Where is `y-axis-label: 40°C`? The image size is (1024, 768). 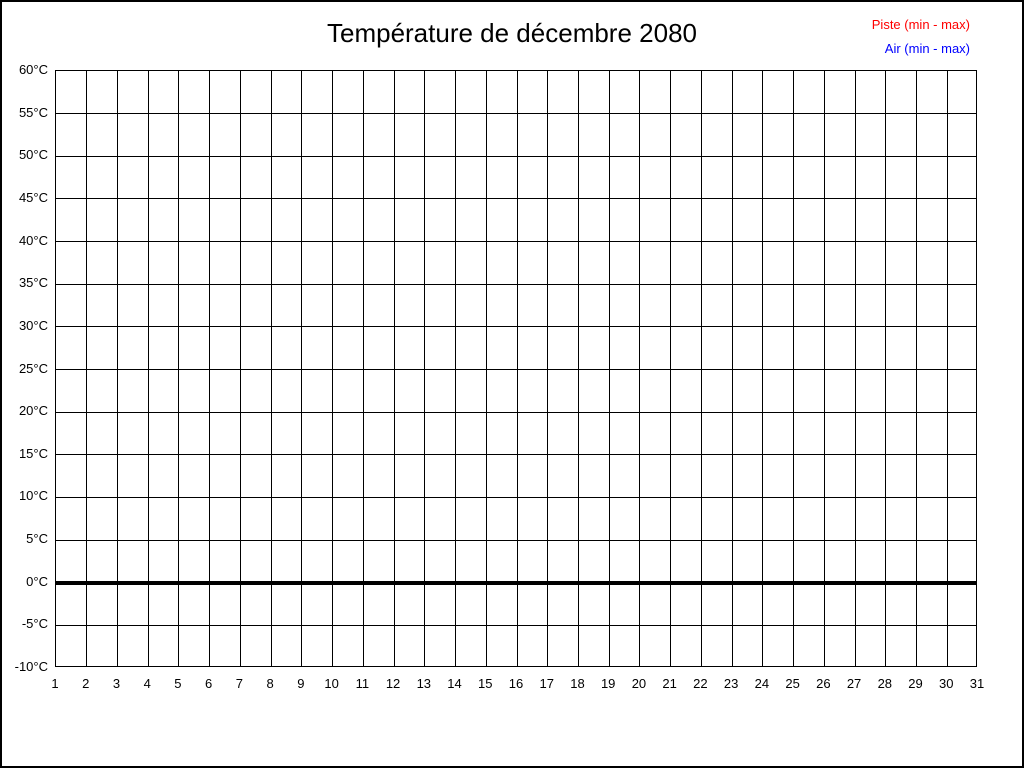
y-axis-label: 40°C is located at coordinates (33, 240).